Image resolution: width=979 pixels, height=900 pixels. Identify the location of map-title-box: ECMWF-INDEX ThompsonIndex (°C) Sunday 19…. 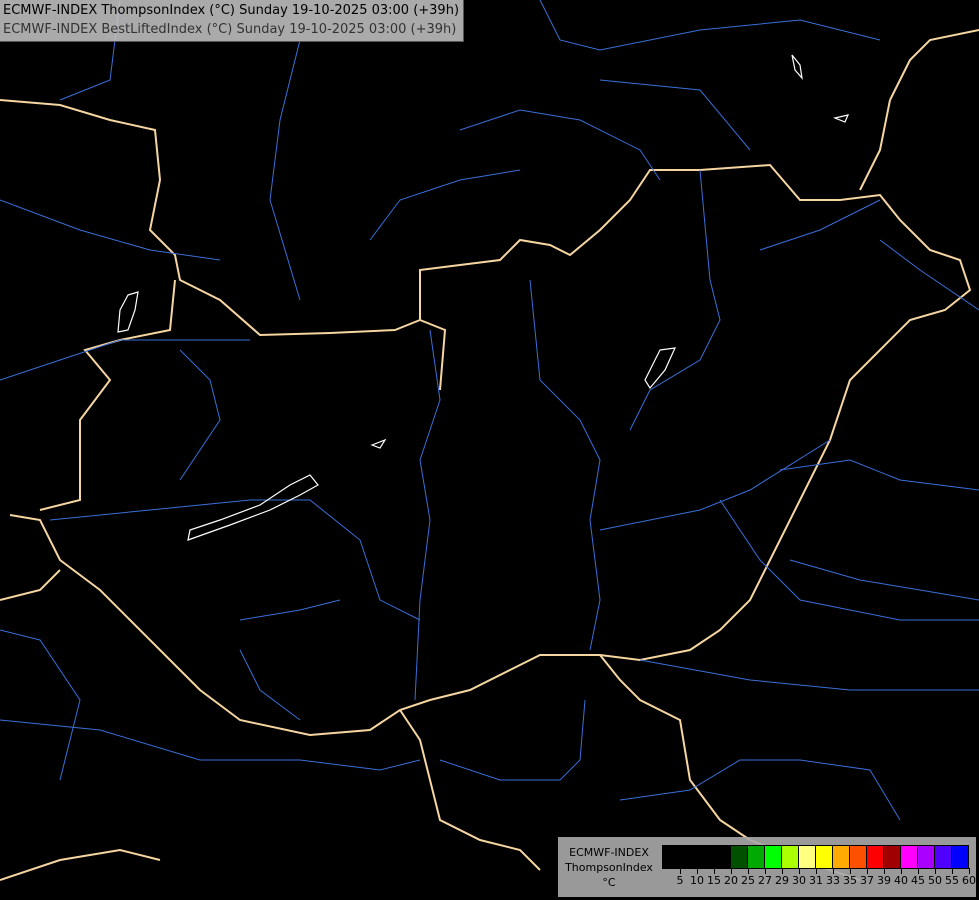
(232, 21).